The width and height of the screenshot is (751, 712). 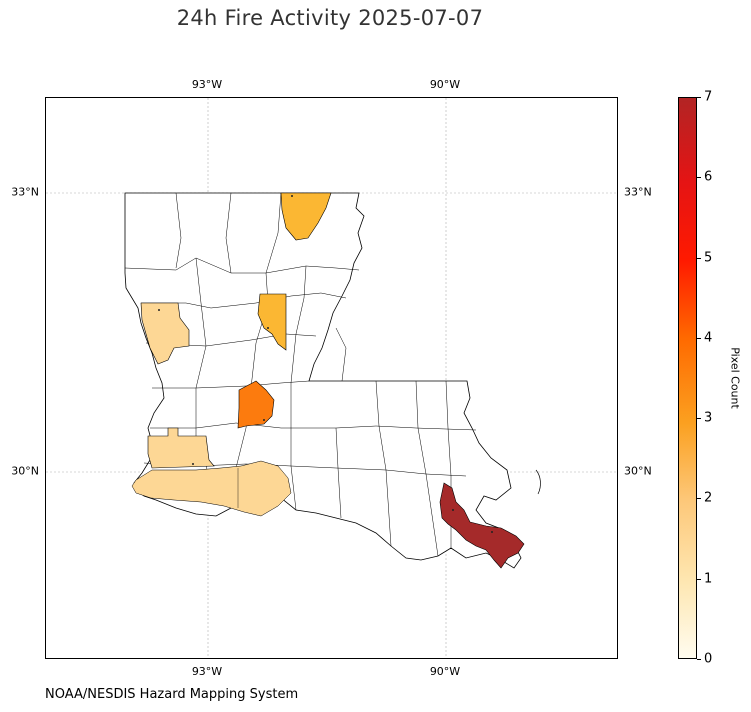 What do you see at coordinates (687, 378) in the screenshot?
I see `colorbar` at bounding box center [687, 378].